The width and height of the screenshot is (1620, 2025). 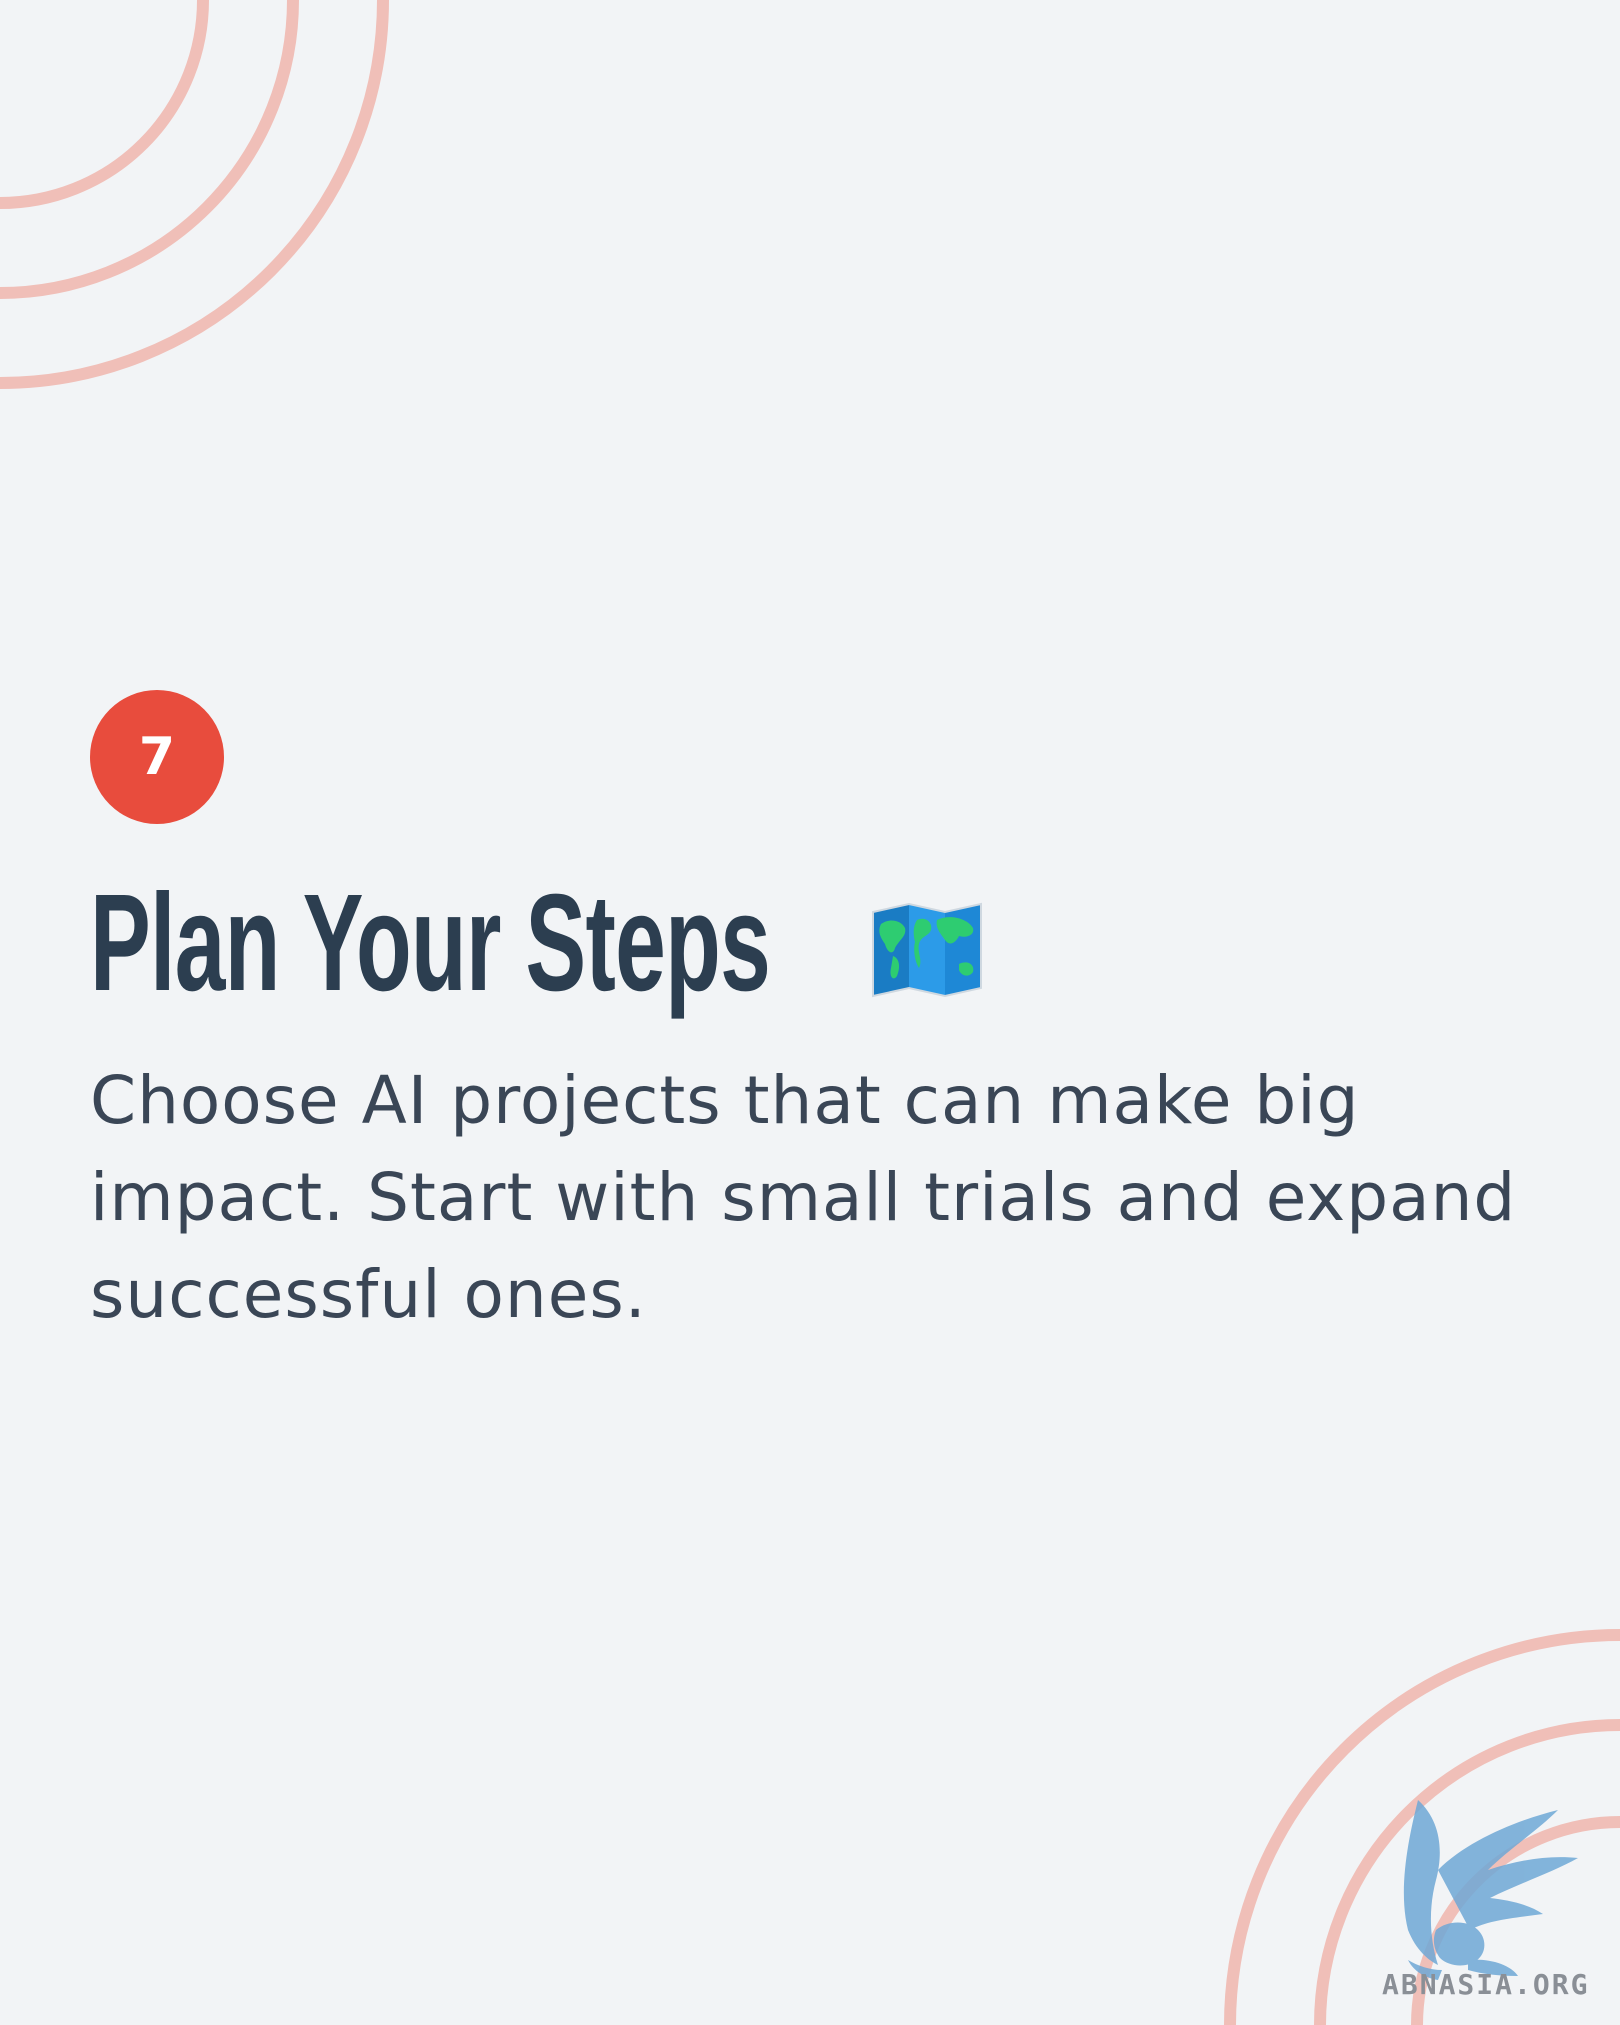 I want to click on world-map-icon, so click(x=926, y=950).